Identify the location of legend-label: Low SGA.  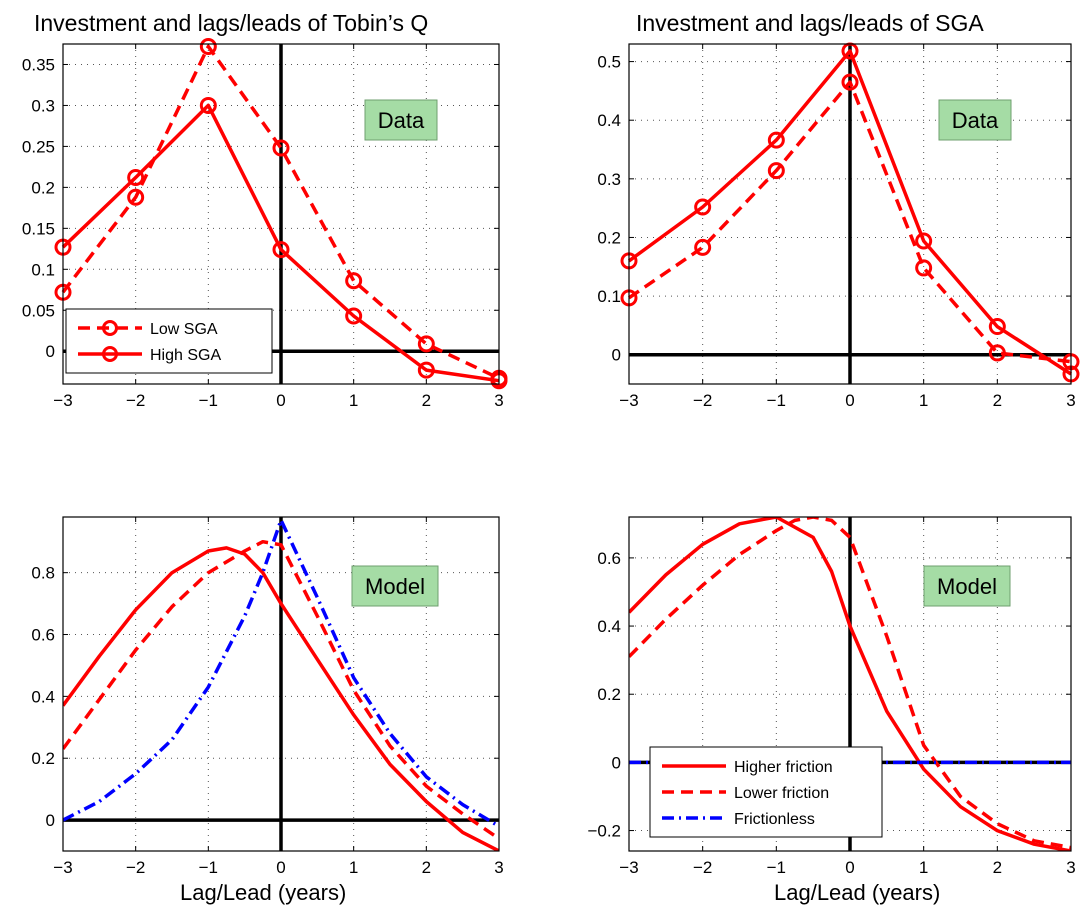
(184, 329).